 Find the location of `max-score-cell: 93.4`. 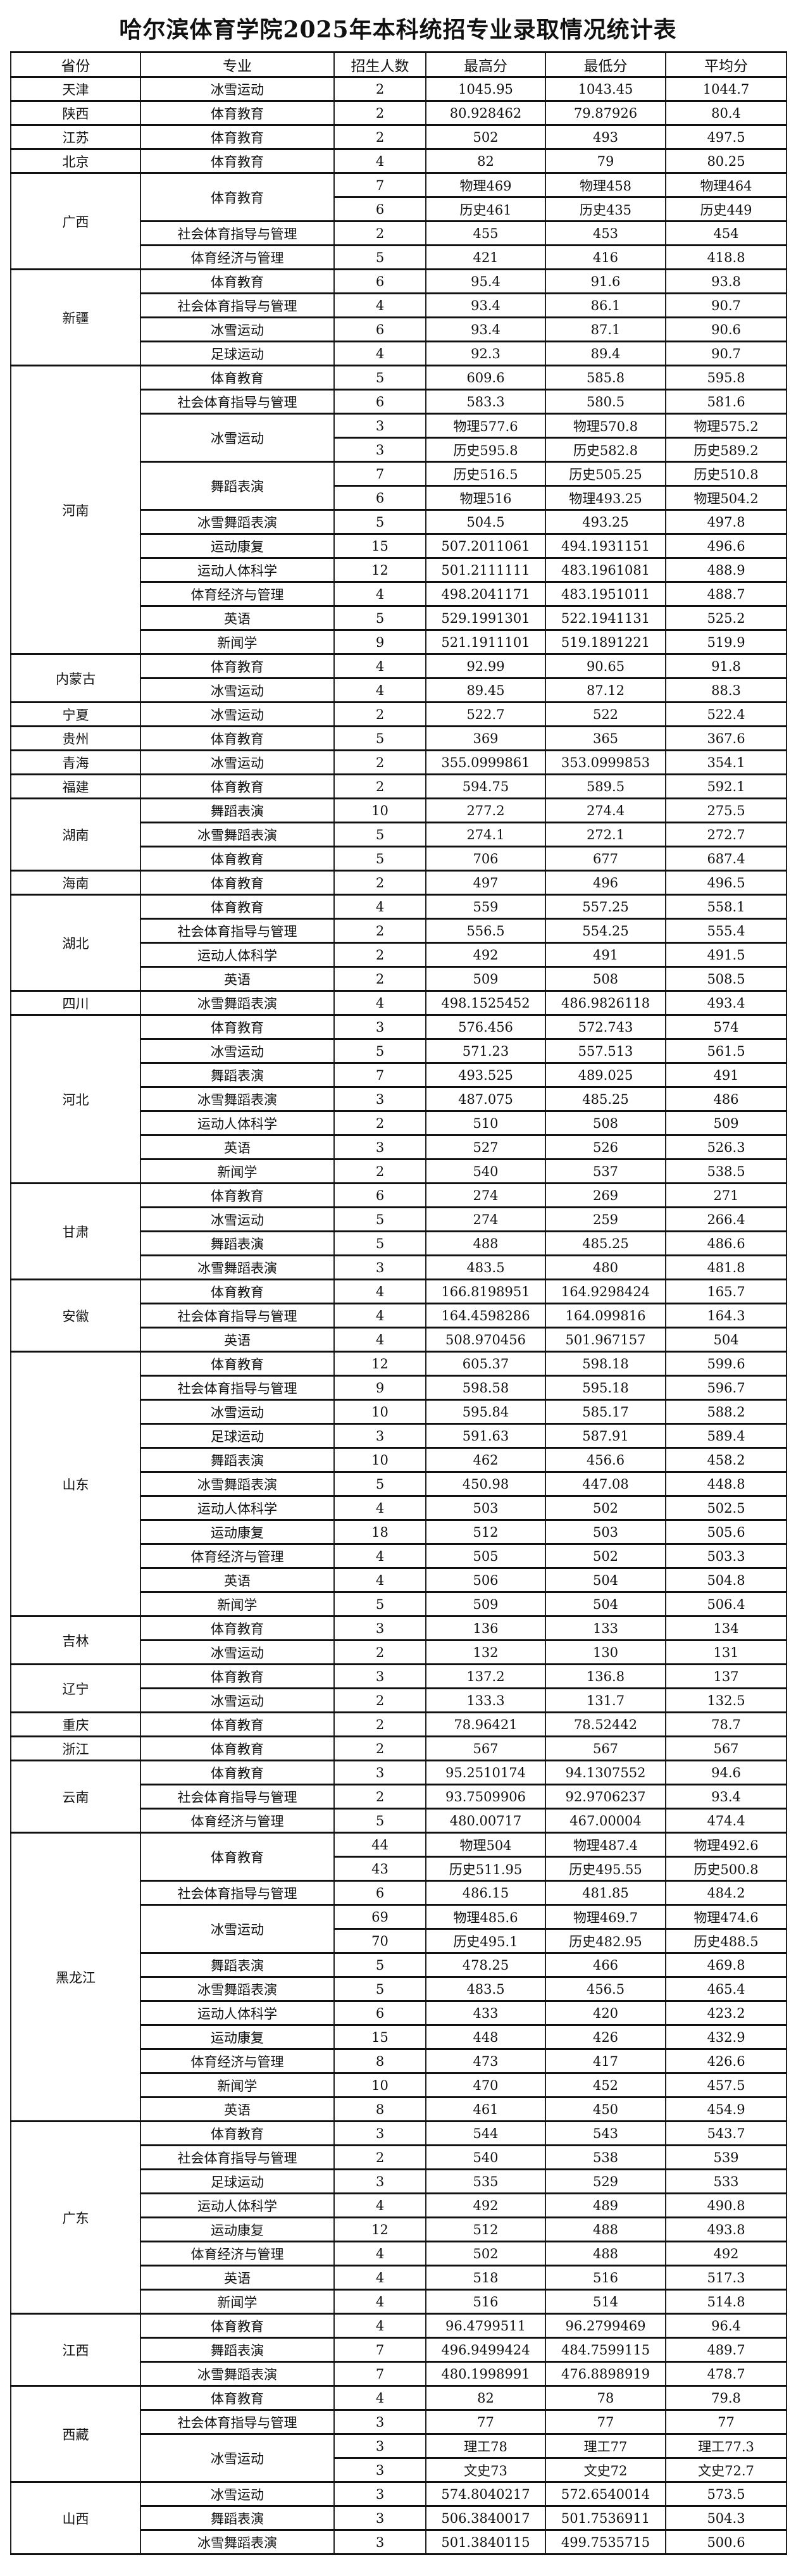

max-score-cell: 93.4 is located at coordinates (485, 329).